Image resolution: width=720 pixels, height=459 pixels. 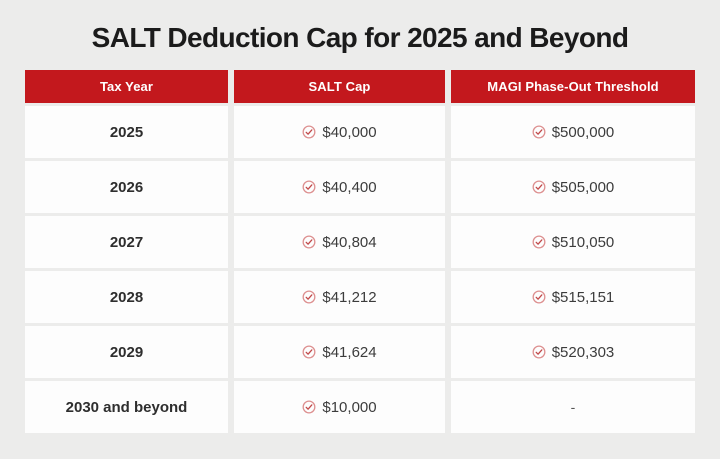 I want to click on tax-year-cell: 2030 and beyond, so click(x=126, y=407).